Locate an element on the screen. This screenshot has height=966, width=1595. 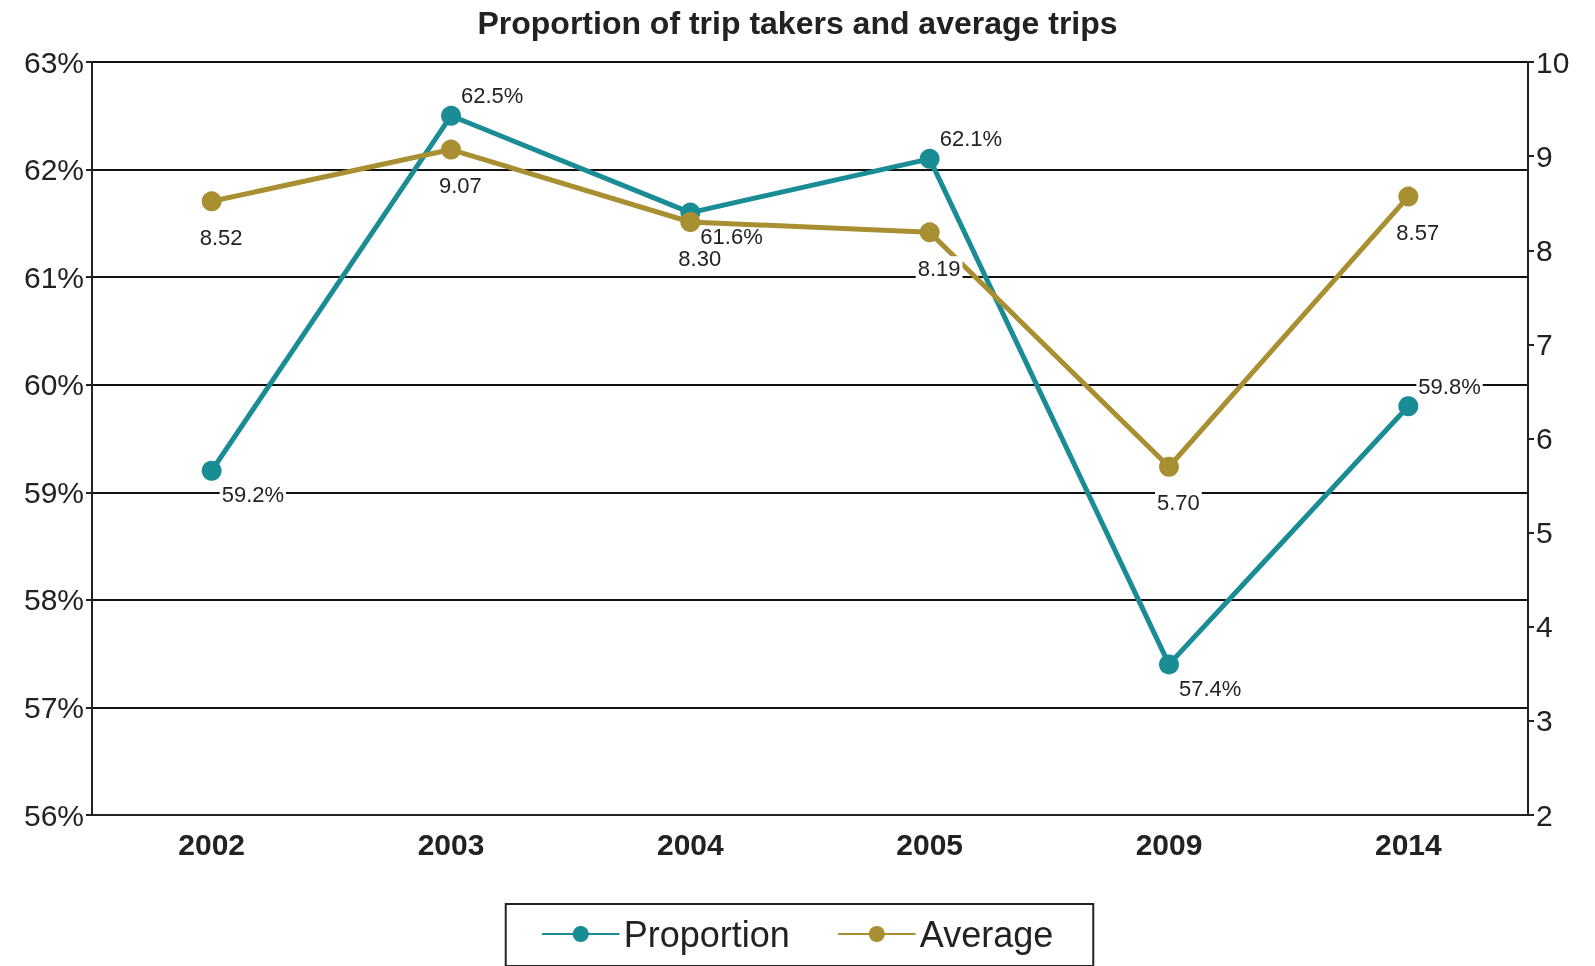
data-label: 62.5% is located at coordinates (492, 96).